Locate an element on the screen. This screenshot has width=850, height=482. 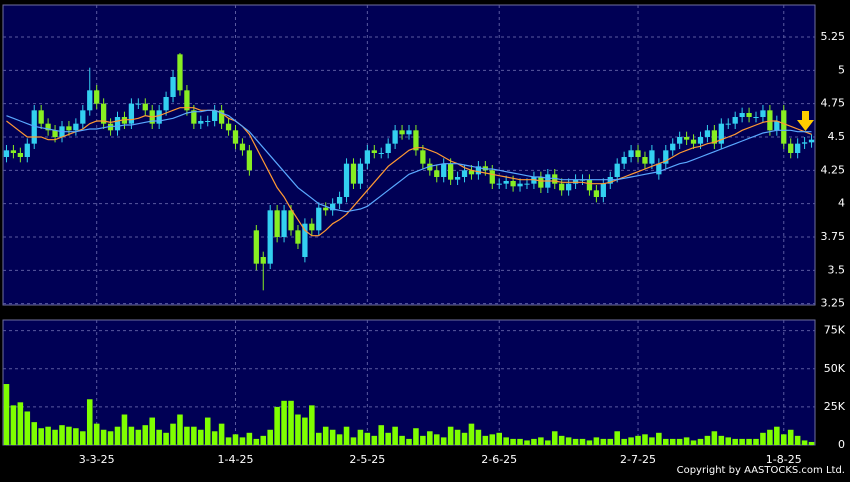
y-tick-label: 4.5 is located at coordinates (837, 136).